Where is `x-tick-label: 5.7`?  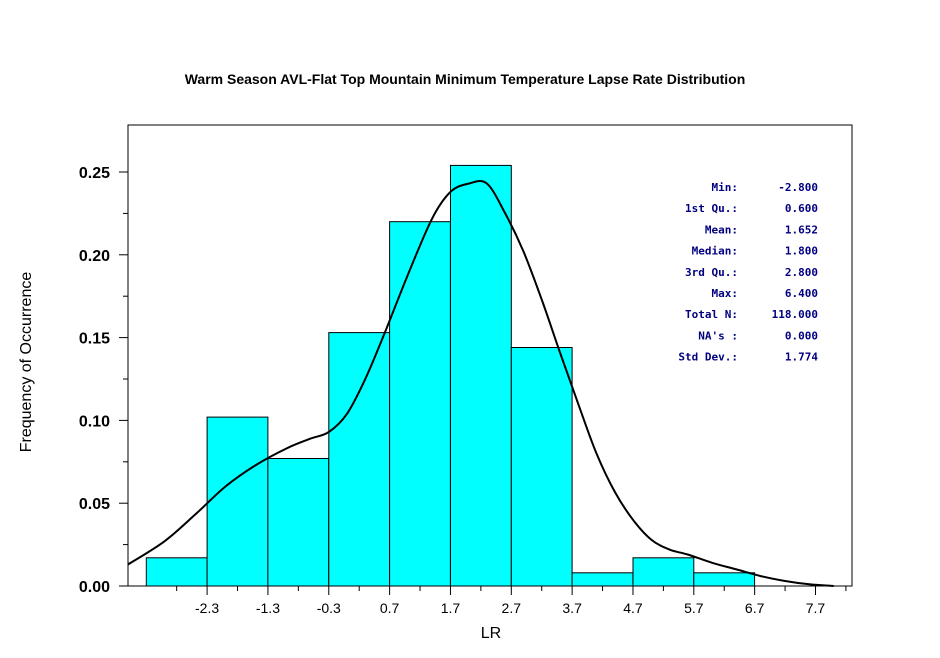
x-tick-label: 5.7 is located at coordinates (694, 608).